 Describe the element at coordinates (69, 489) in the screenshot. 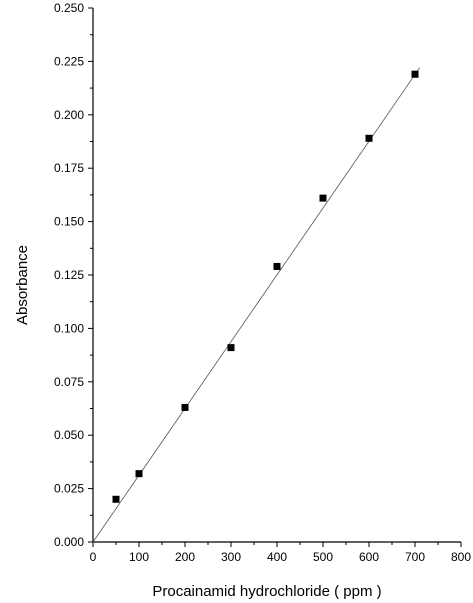

I see `y-tick-label: 0.025` at that location.